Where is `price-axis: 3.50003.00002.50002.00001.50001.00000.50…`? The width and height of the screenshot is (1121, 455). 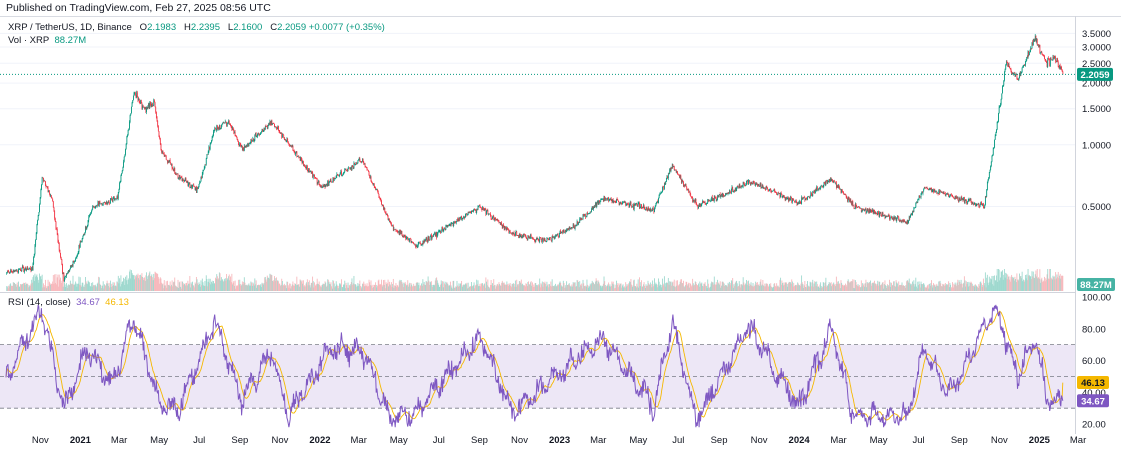 price-axis: 3.50003.00002.50002.00001.50001.00000.50… is located at coordinates (1096, 121).